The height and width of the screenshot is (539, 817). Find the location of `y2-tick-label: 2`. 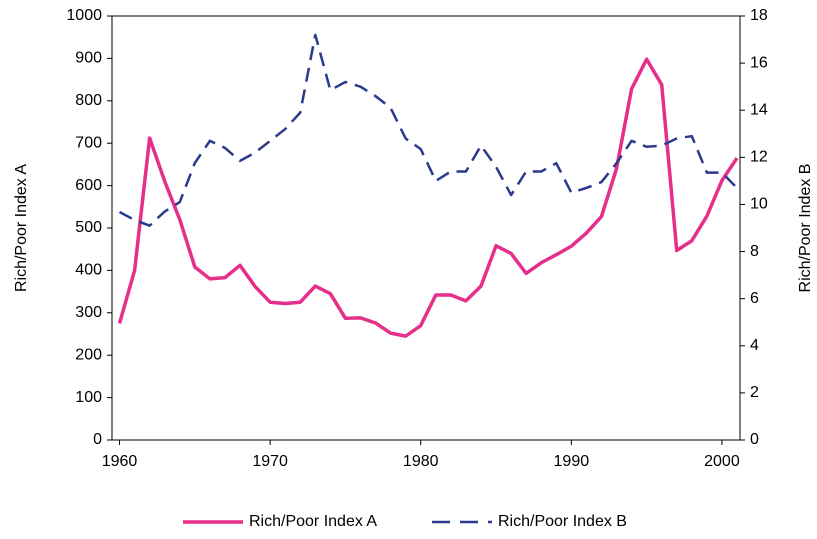

y2-tick-label: 2 is located at coordinates (754, 392).